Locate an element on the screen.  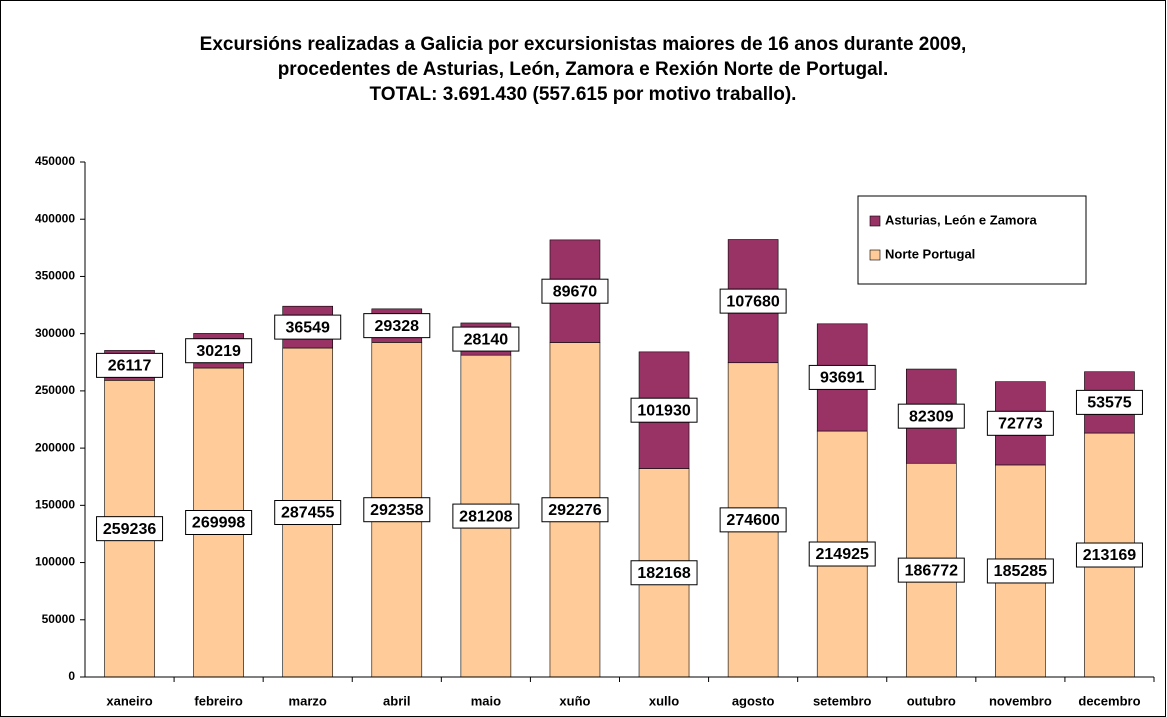
y-tick-label: 200000 is located at coordinates (55, 447).